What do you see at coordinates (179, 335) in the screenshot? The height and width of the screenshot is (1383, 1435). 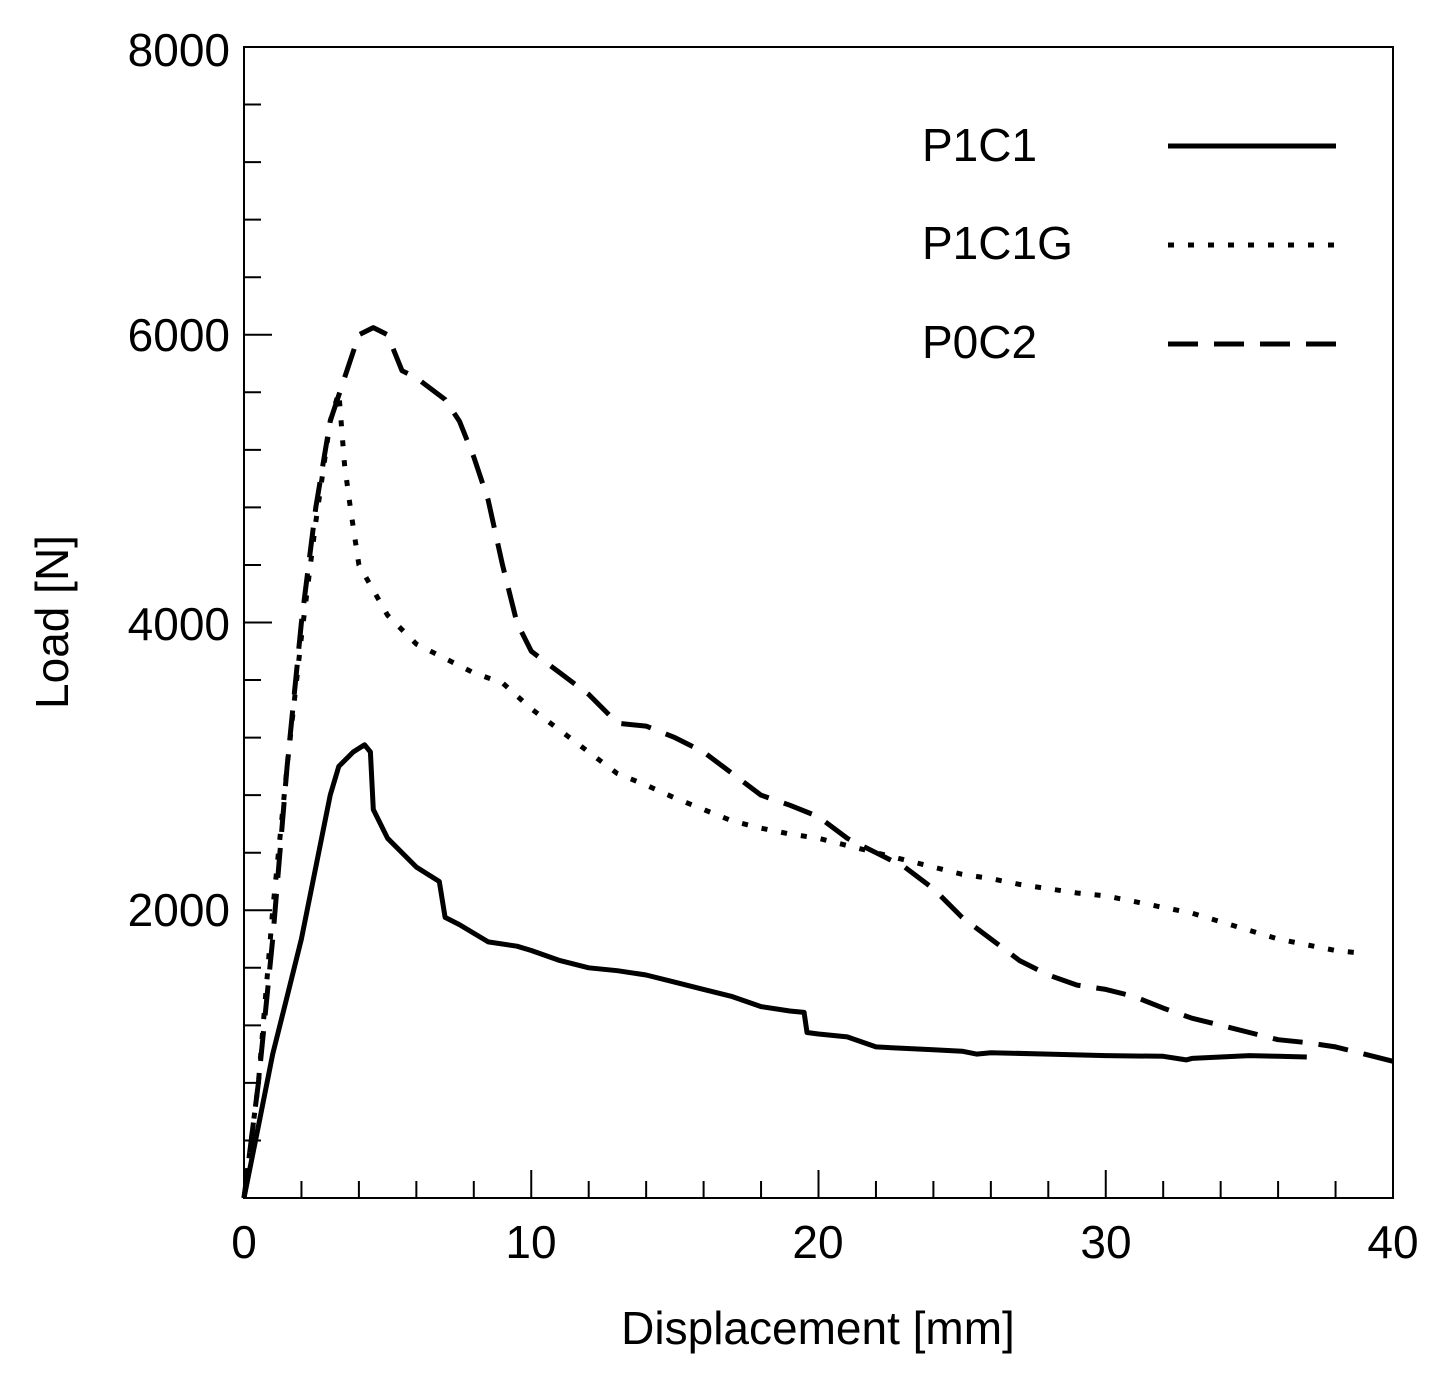 I see `y-tick-label: 6000` at bounding box center [179, 335].